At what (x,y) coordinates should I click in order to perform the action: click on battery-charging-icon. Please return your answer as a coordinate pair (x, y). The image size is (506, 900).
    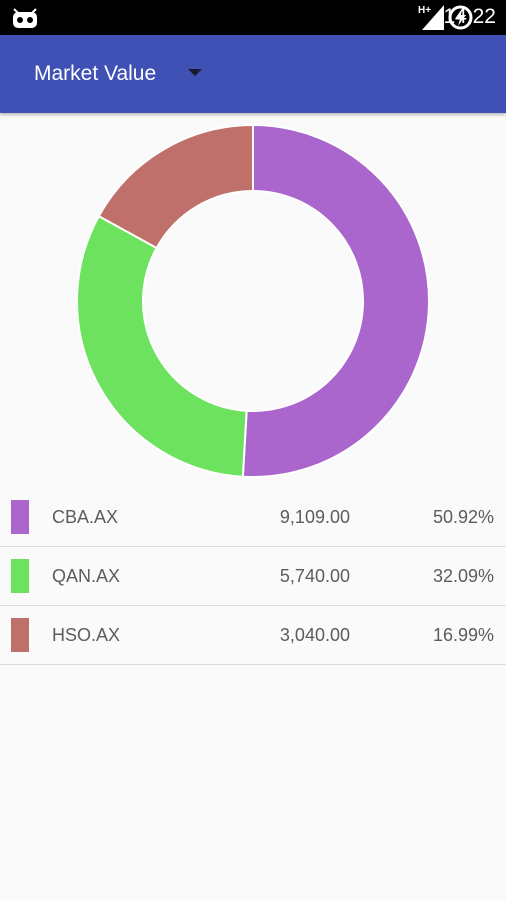
    Looking at the image, I should click on (460, 17).